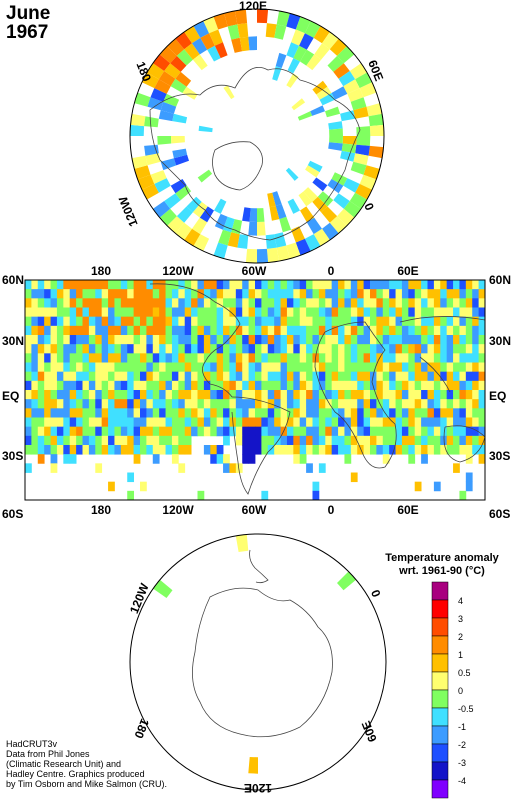 Image resolution: width=512 pixels, height=800 pixels. I want to click on legend-color-box, so click(440, 663).